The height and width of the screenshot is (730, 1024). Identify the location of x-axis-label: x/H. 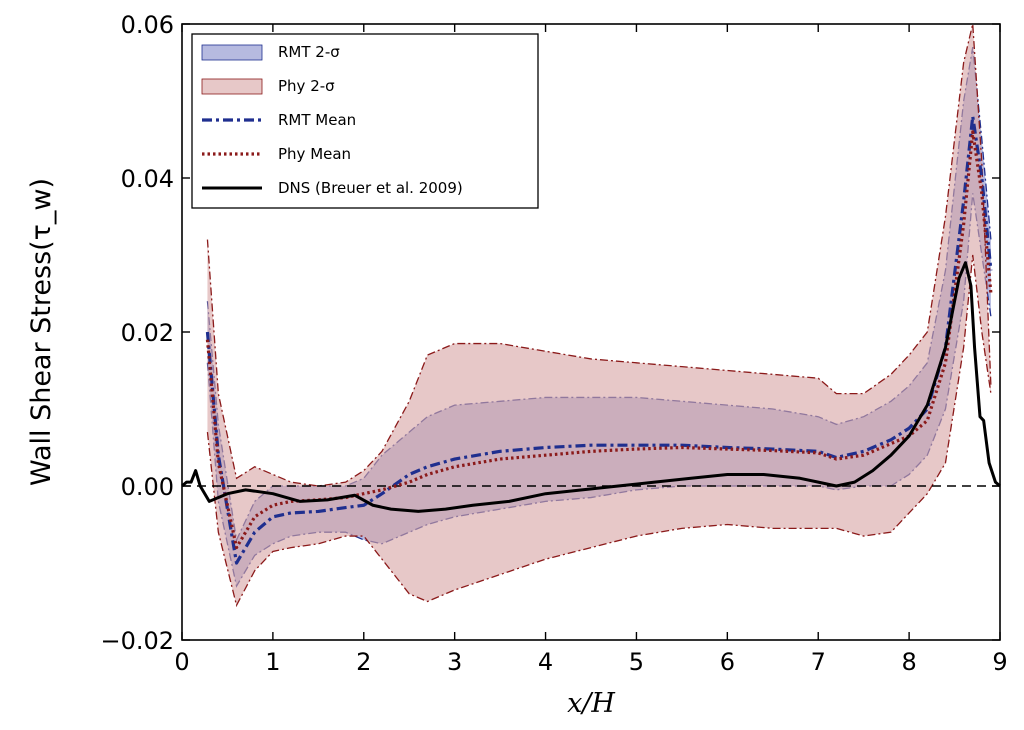
(591, 703).